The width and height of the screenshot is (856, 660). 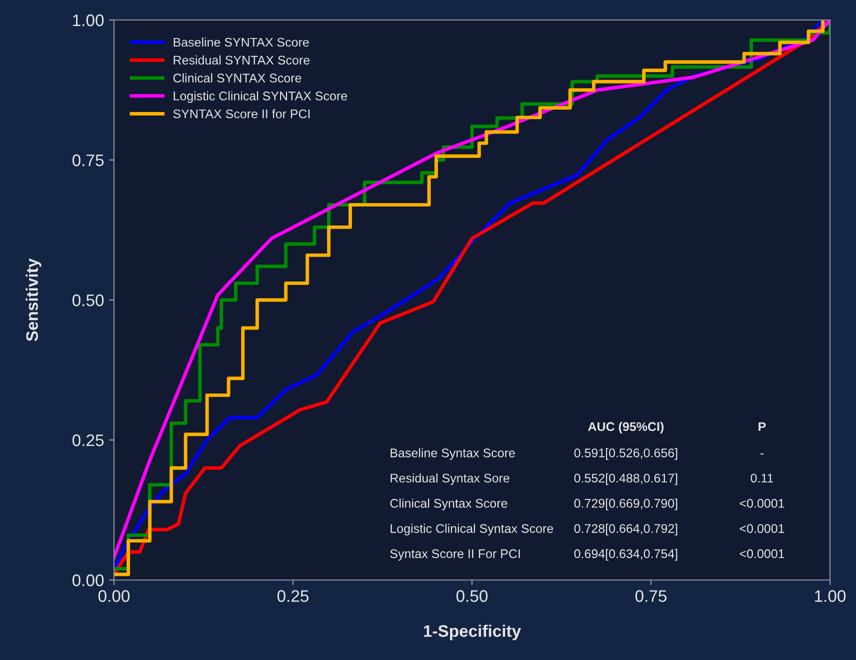 I want to click on annotation: Residual Syntax Sore, so click(x=450, y=479).